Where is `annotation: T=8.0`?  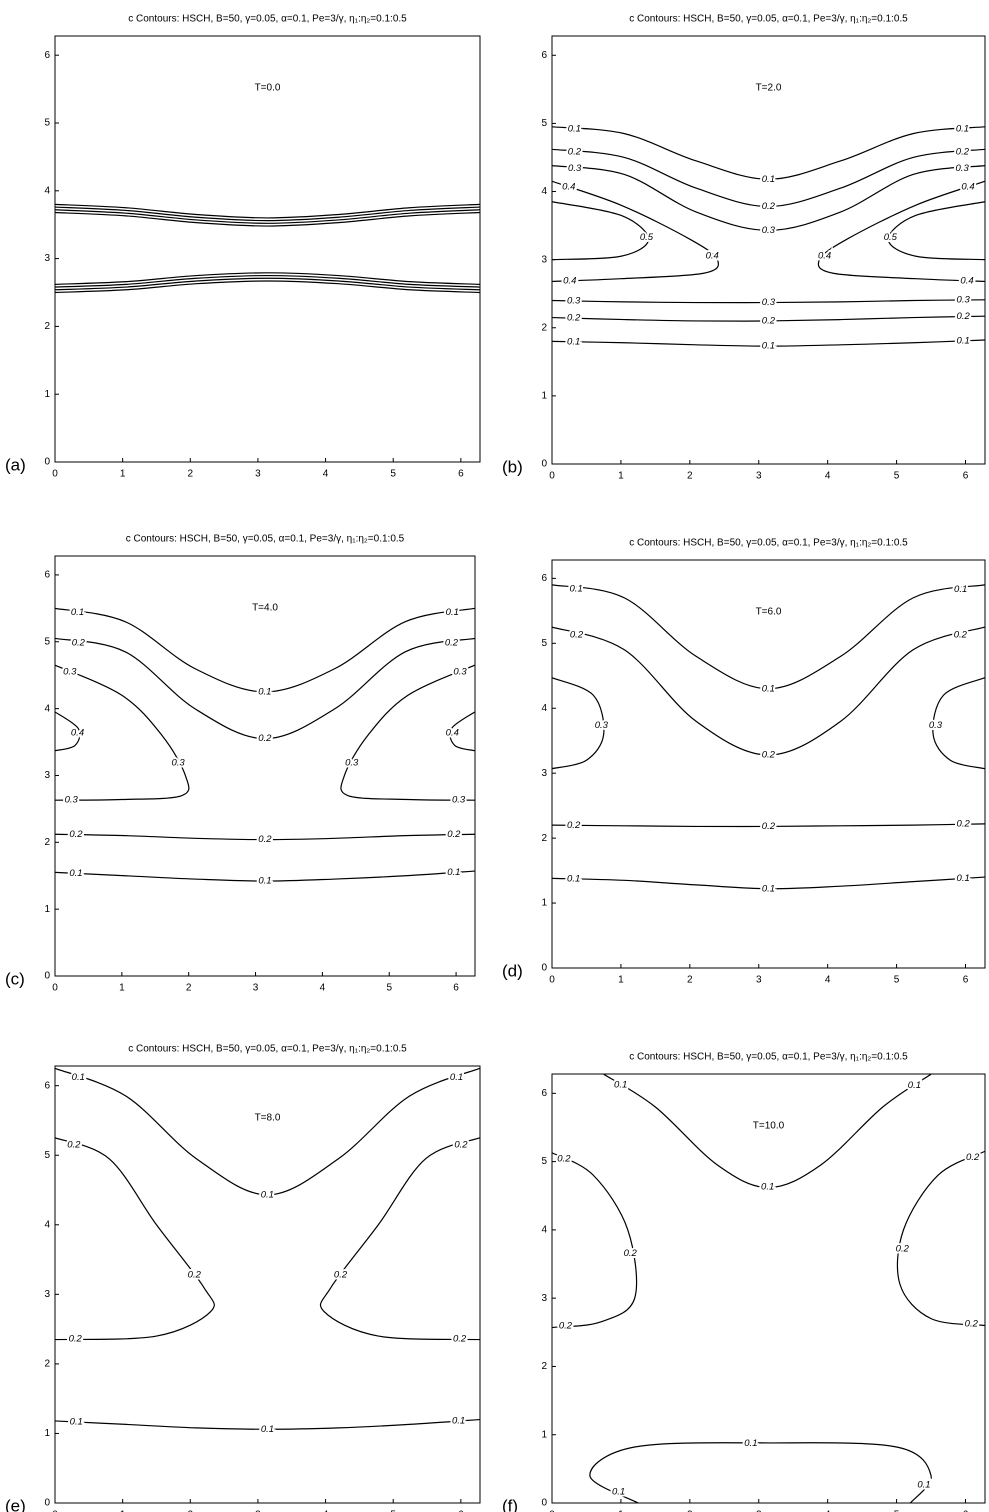
annotation: T=8.0 is located at coordinates (268, 1118).